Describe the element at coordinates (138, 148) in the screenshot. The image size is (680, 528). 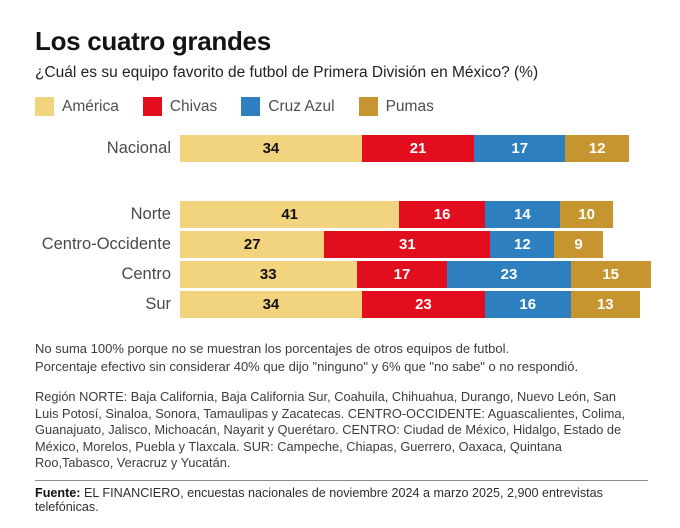
I see `row-label: Nacional` at that location.